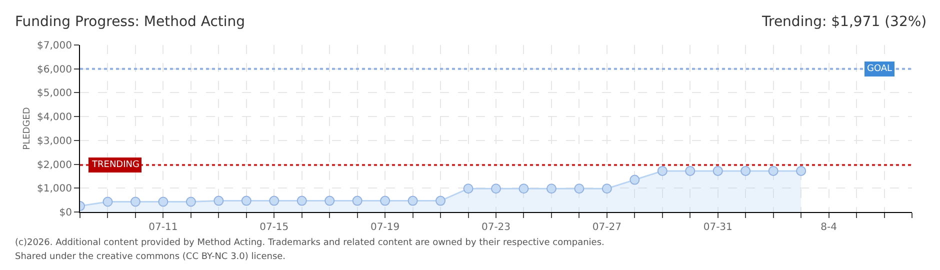  What do you see at coordinates (496, 227) in the screenshot?
I see `x-tick-label: 07-23` at bounding box center [496, 227].